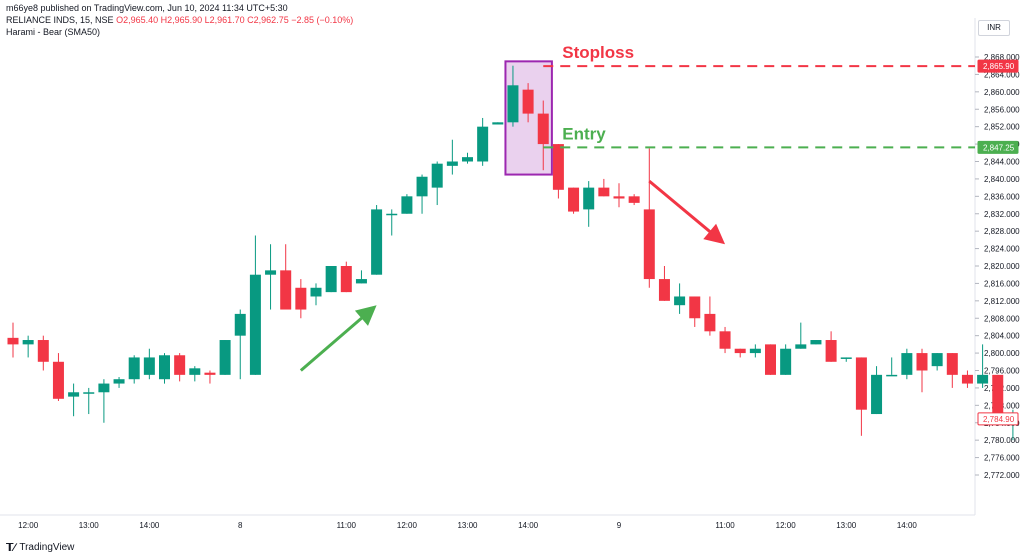 This screenshot has height=558, width=1024. Describe the element at coordinates (1002, 127) in the screenshot. I see `y-tick-label: 2,852.000` at that location.